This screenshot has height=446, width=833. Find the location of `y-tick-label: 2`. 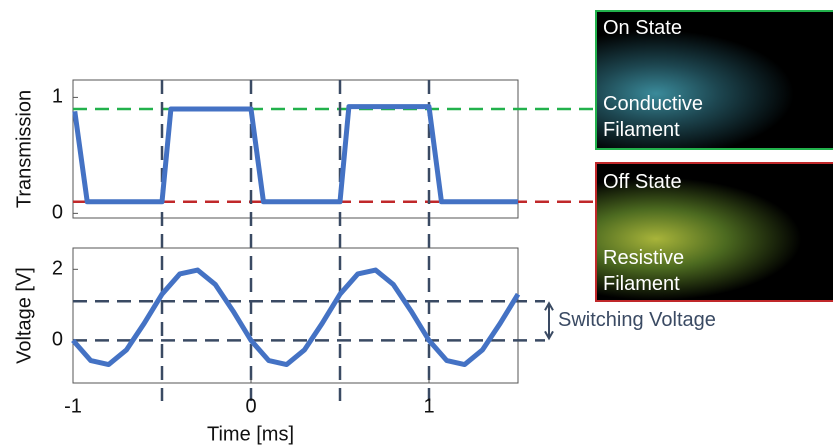

y-tick-label: 2 is located at coordinates (57, 269).